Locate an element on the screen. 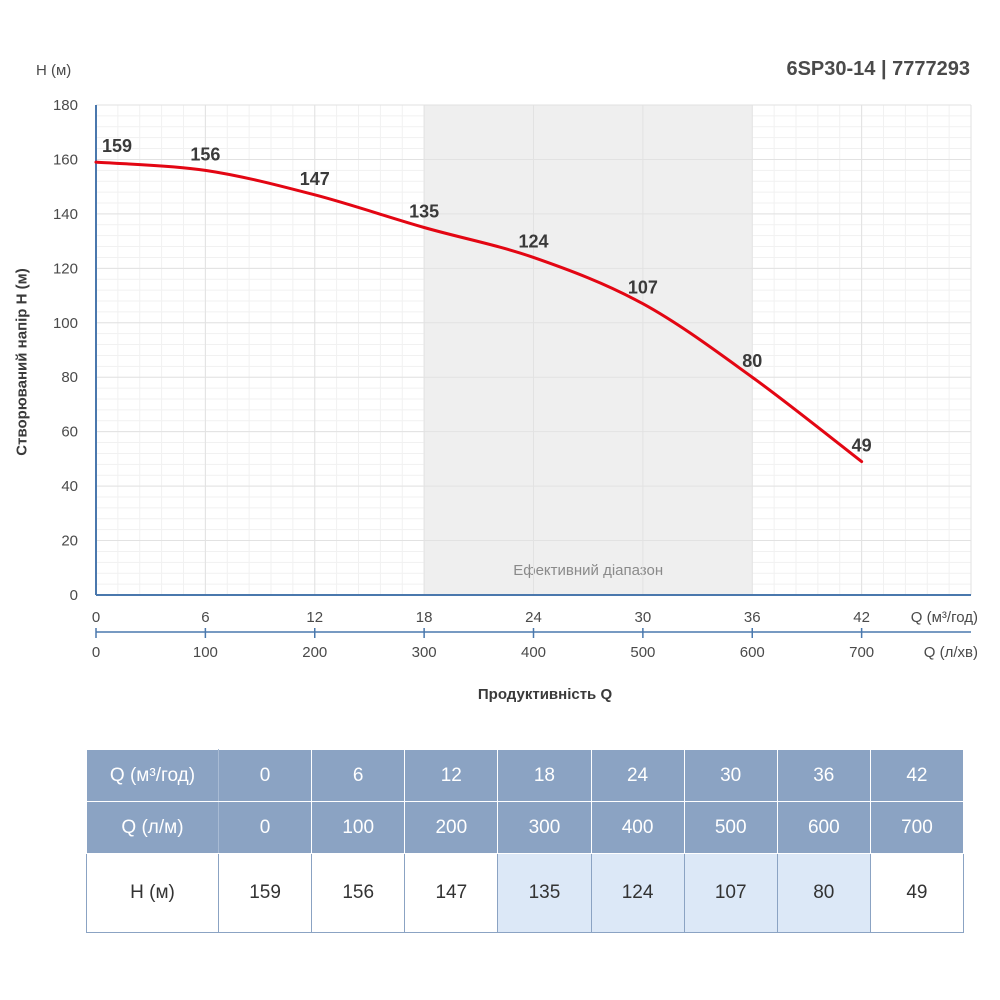 Image resolution: width=1000 pixels, height=1000 pixels. table-row-q-lm: Q (л/м) 0 100 200 300 400 500 600 700 is located at coordinates (525, 827).